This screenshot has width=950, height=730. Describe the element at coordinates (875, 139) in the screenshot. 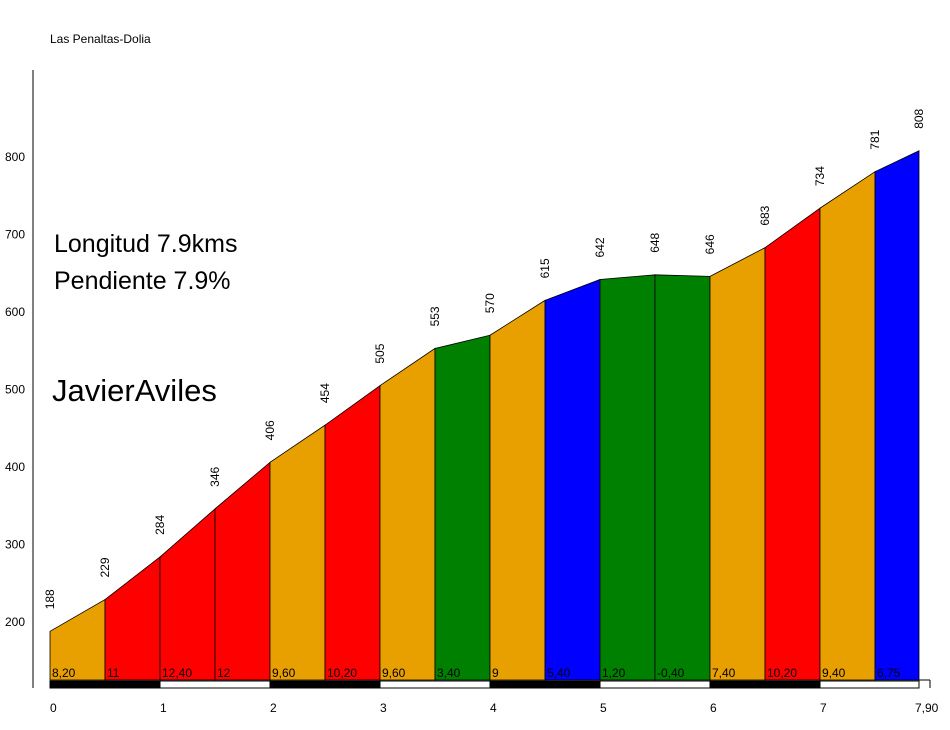

I see `elevation-label: 781` at that location.